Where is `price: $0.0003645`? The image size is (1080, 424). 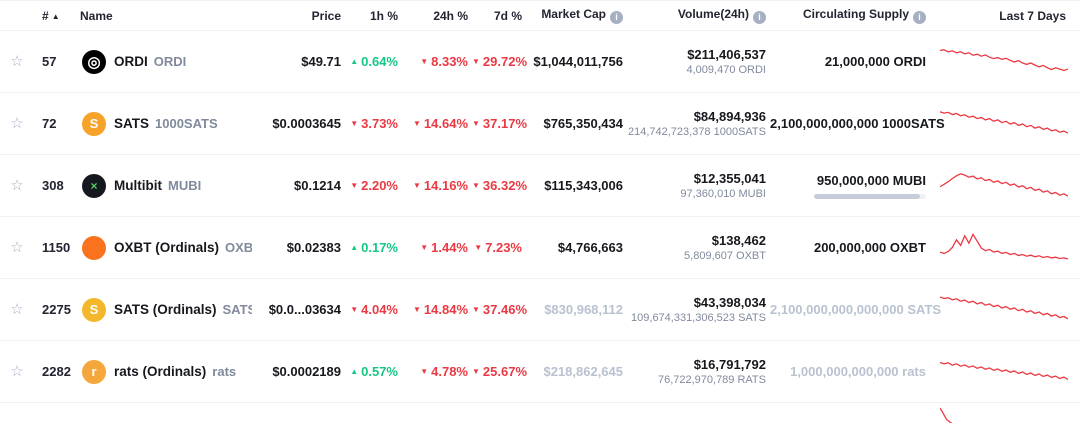 price: $0.0003645 is located at coordinates (306, 123).